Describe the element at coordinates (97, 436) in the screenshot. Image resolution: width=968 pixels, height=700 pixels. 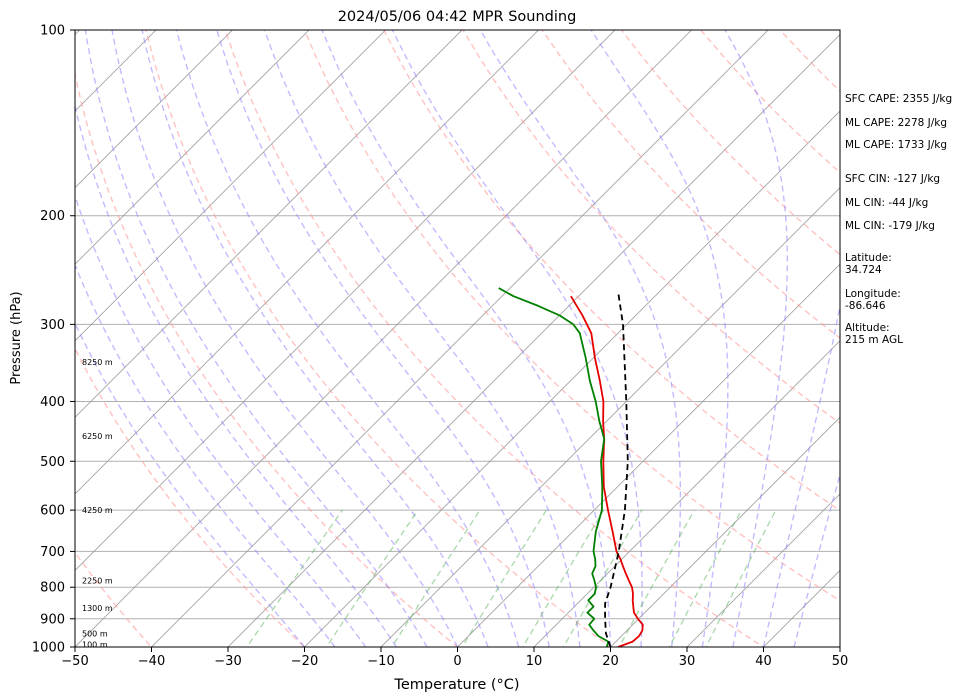
I see `height-label: 6250 m` at that location.